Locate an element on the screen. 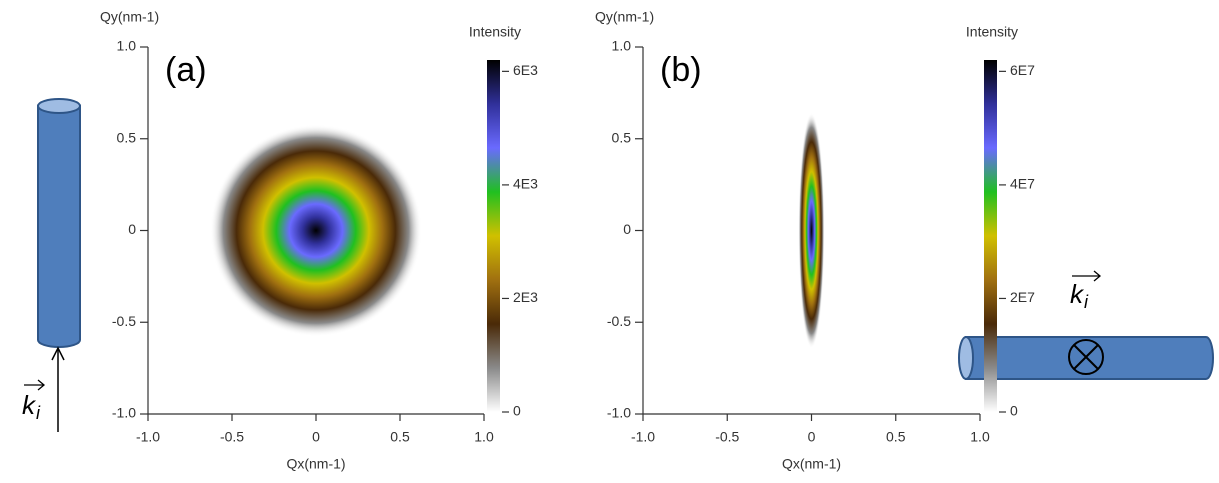 Image resolution: width=1219 pixels, height=483 pixels. panel-label: (a) is located at coordinates (186, 70).